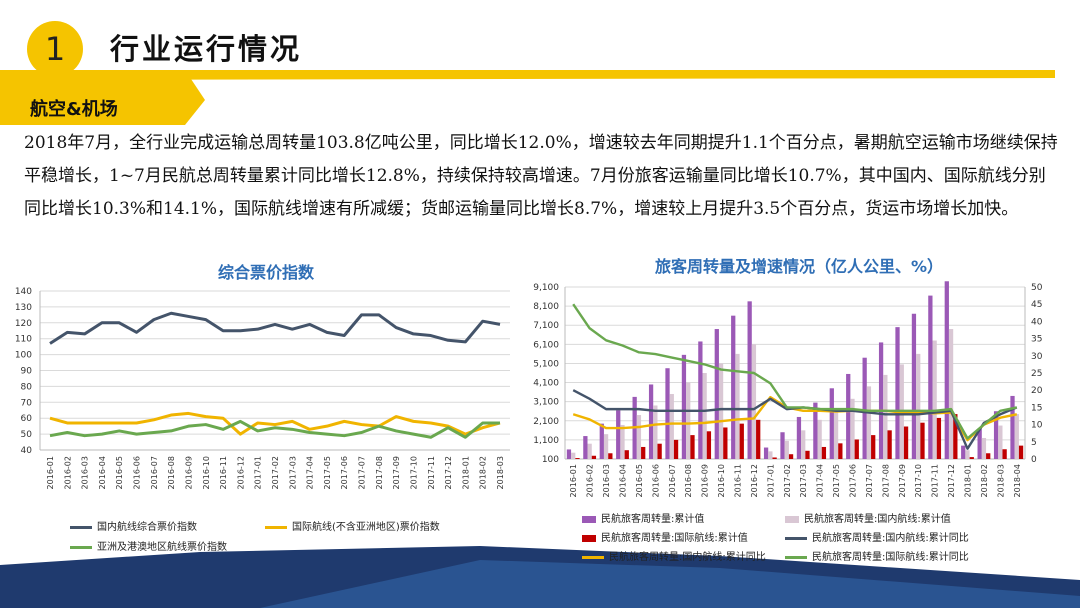 The image size is (1080, 608). I want to click on x-tick-label: 2017-06, so click(344, 472).